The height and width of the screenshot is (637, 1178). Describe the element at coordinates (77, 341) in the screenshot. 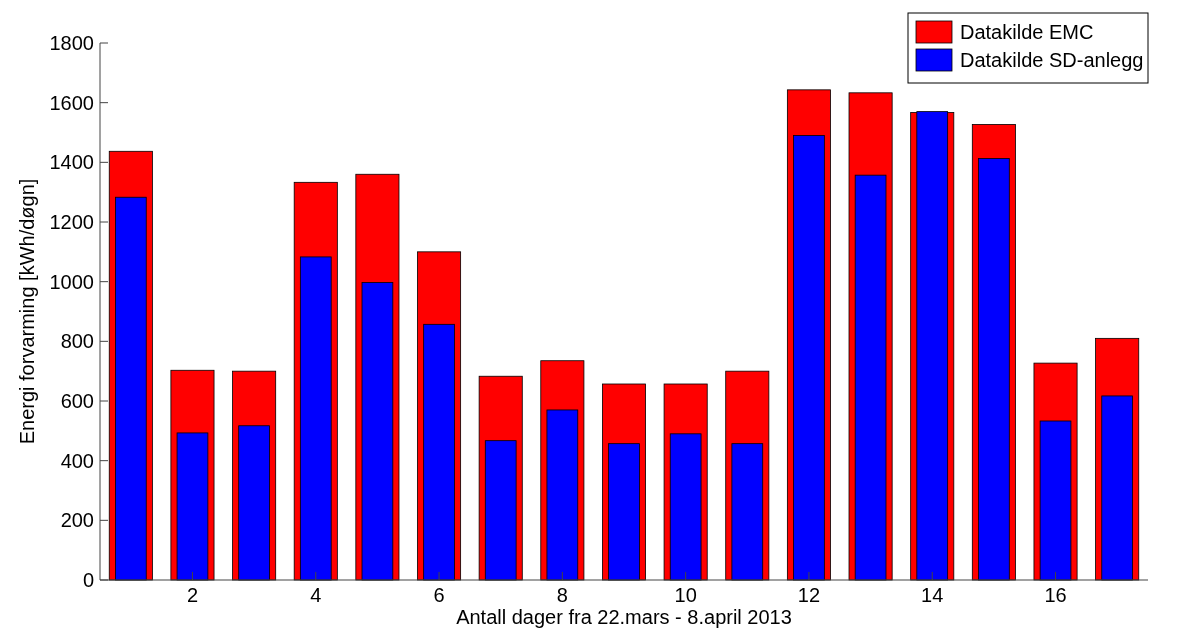

I see `y-tick-label: 800` at that location.